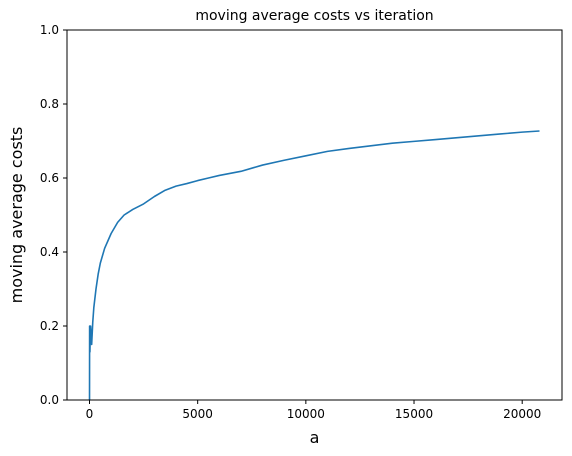  I want to click on y-tick-label: 0.4, so click(49, 252).